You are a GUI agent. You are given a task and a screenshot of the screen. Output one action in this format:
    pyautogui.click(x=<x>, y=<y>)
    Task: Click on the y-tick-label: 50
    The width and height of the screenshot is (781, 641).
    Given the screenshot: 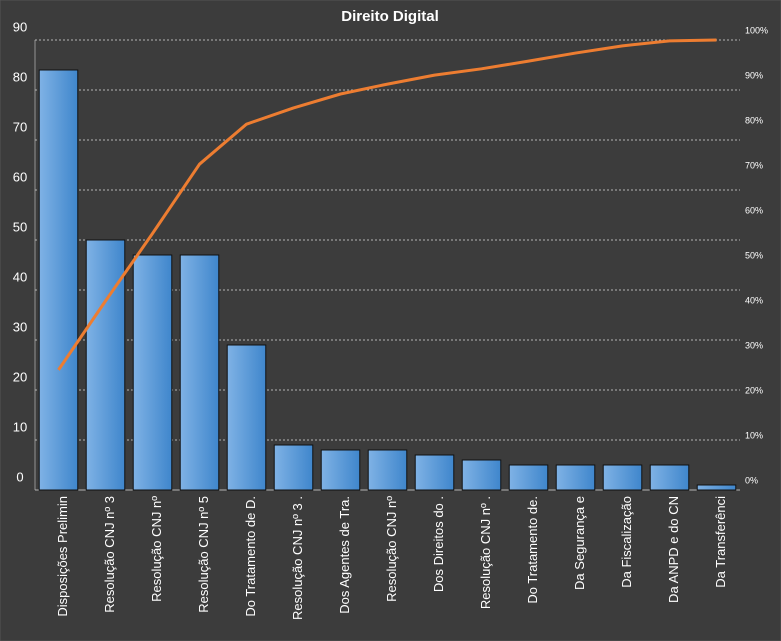 What is the action you would take?
    pyautogui.click(x=20, y=226)
    